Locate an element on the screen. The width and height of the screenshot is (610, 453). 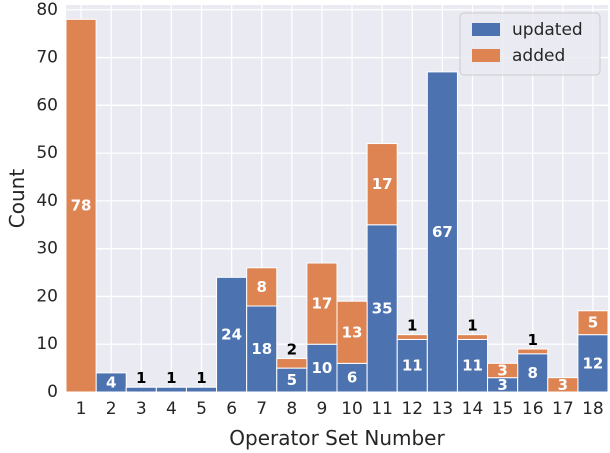
x-tick-label: 4 is located at coordinates (171, 409).